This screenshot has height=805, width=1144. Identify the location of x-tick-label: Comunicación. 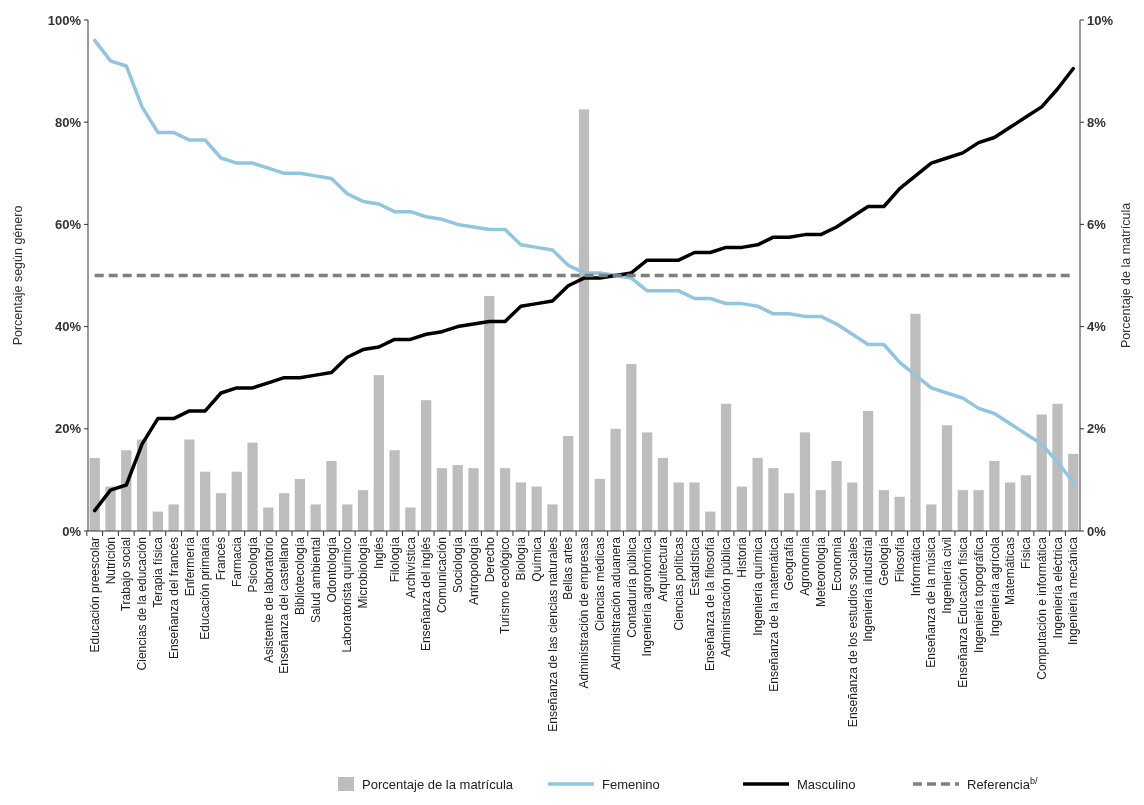
(442, 575).